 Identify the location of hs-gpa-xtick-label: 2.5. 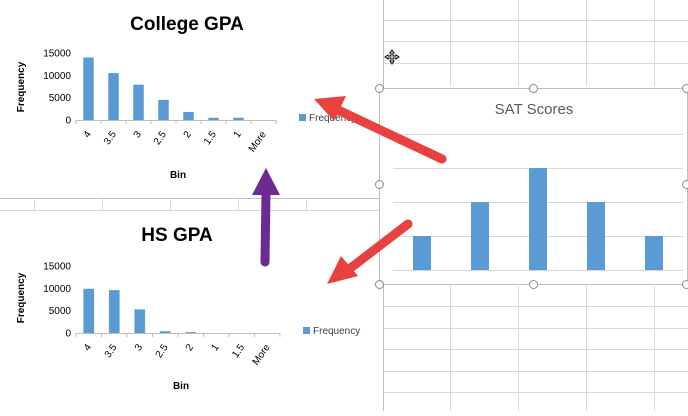
(162, 351).